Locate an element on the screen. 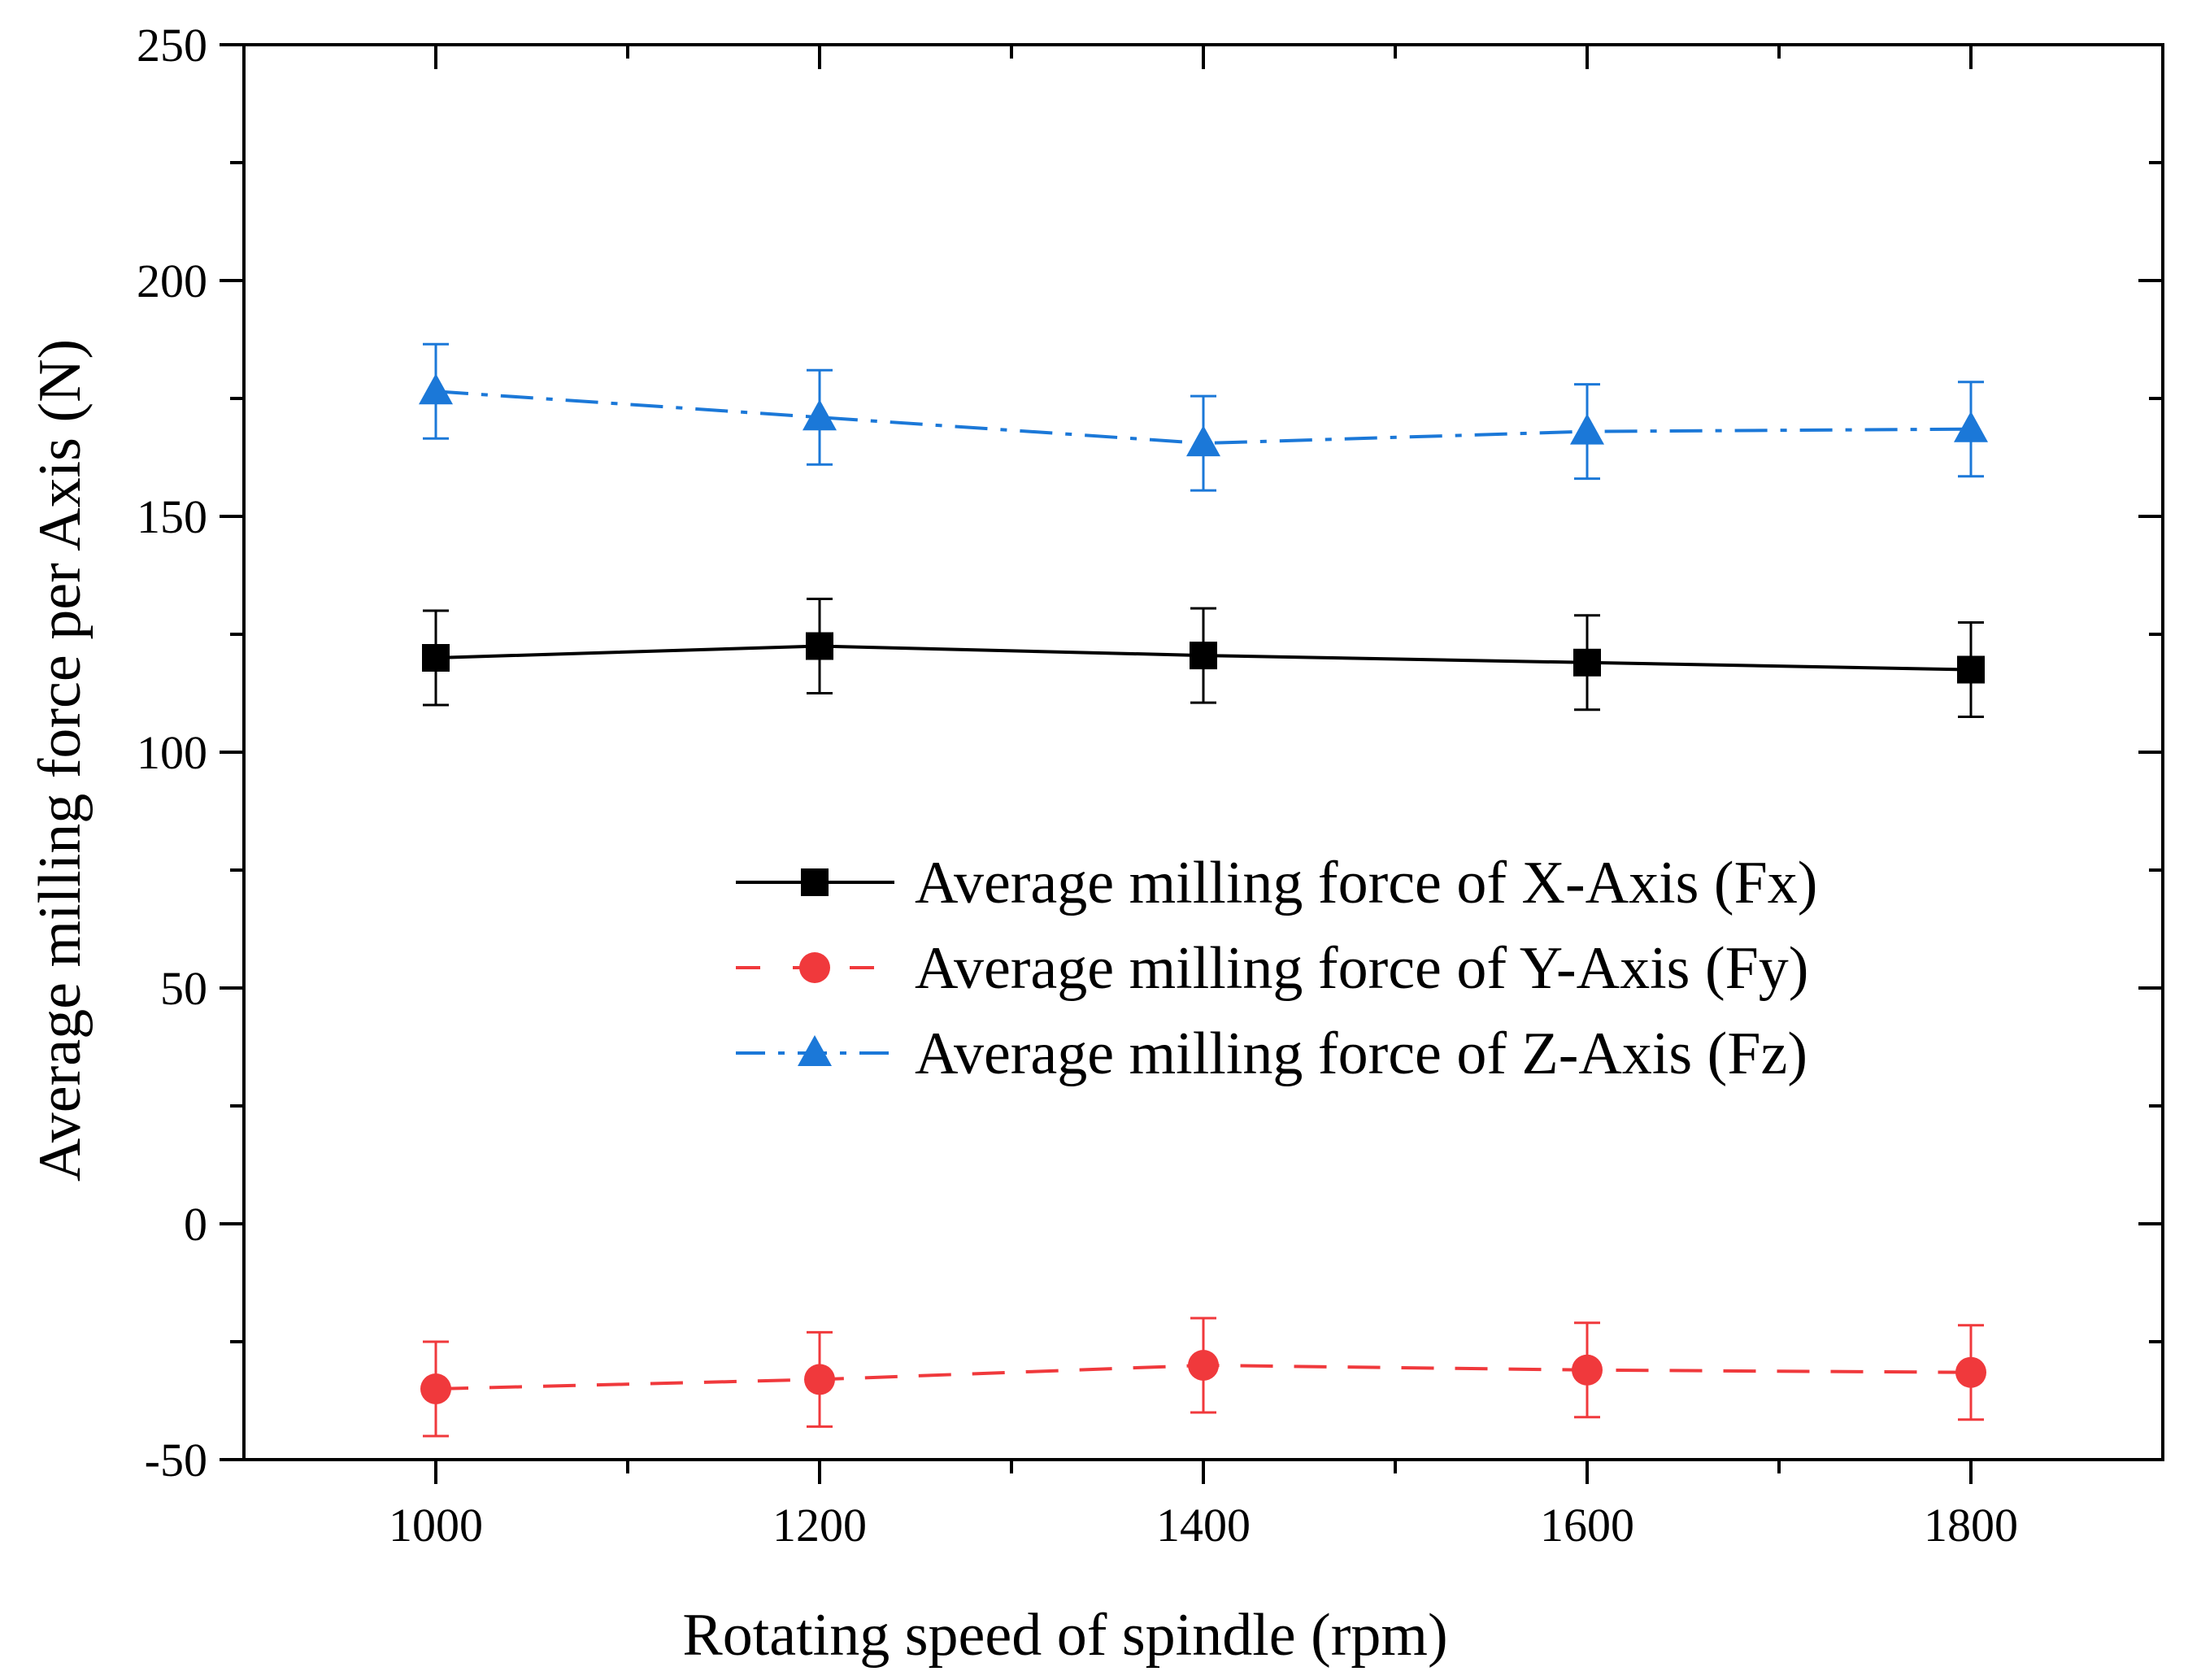 This screenshot has width=2188, height=1680. y-tick-label: -50 is located at coordinates (176, 1460).